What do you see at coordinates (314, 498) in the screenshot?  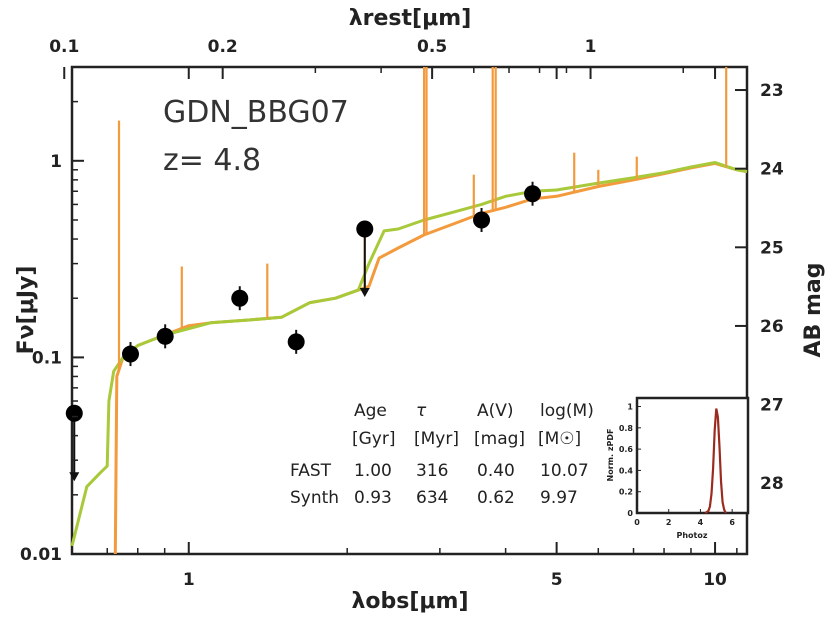 I see `table-row-name-synth: Synth` at bounding box center [314, 498].